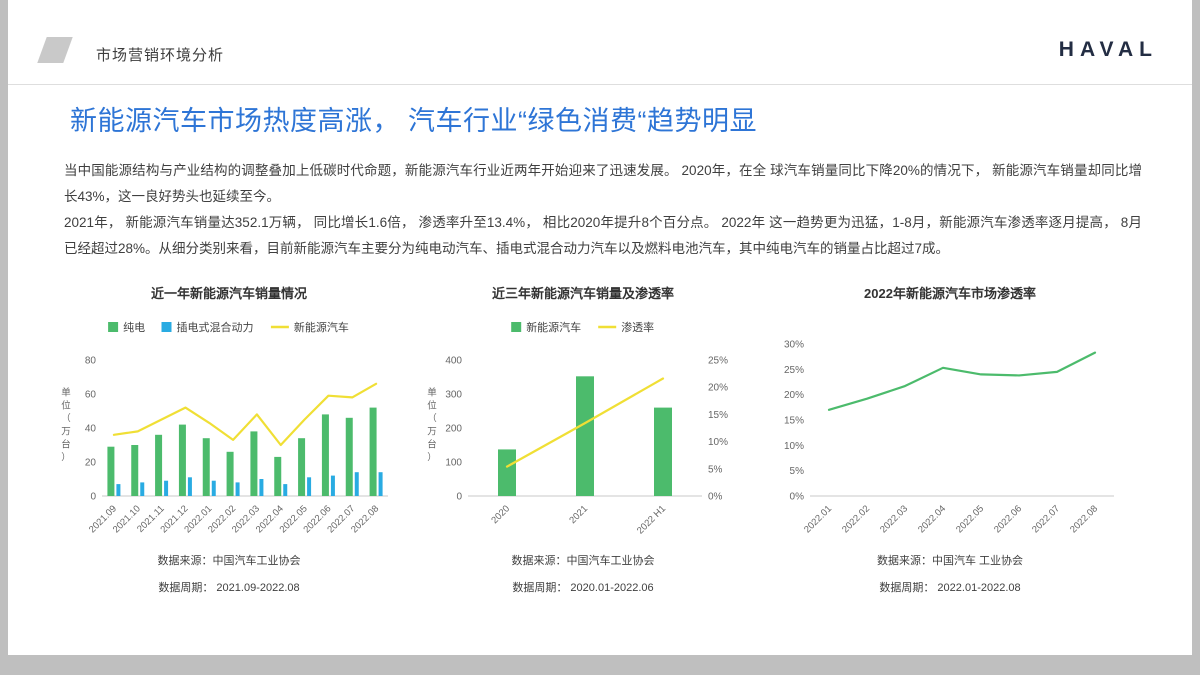  What do you see at coordinates (950, 293) in the screenshot?
I see `chart-title-2022-penetration: 2022年新能源汽车市场渗透率` at bounding box center [950, 293].